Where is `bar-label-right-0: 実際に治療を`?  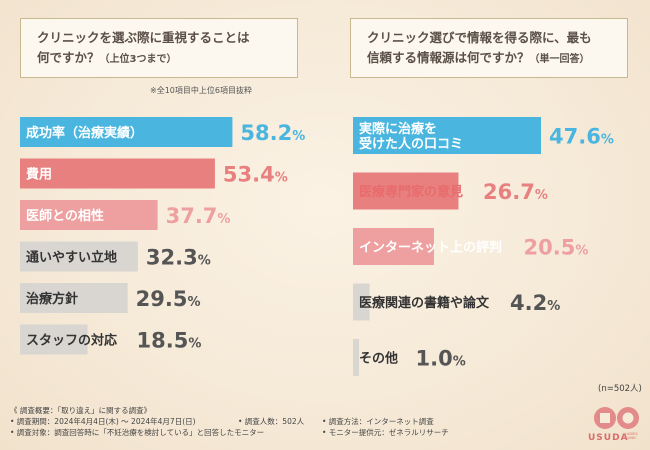
bar-label-right-0: 実際に治療を is located at coordinates (398, 129).